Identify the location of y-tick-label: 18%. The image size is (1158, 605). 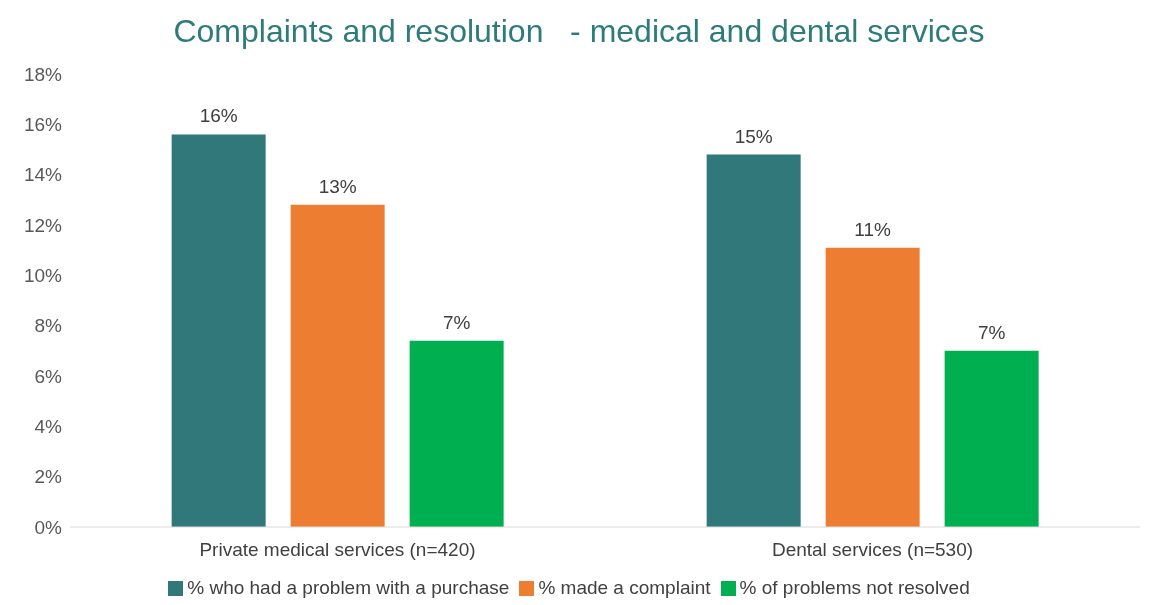
(43, 74).